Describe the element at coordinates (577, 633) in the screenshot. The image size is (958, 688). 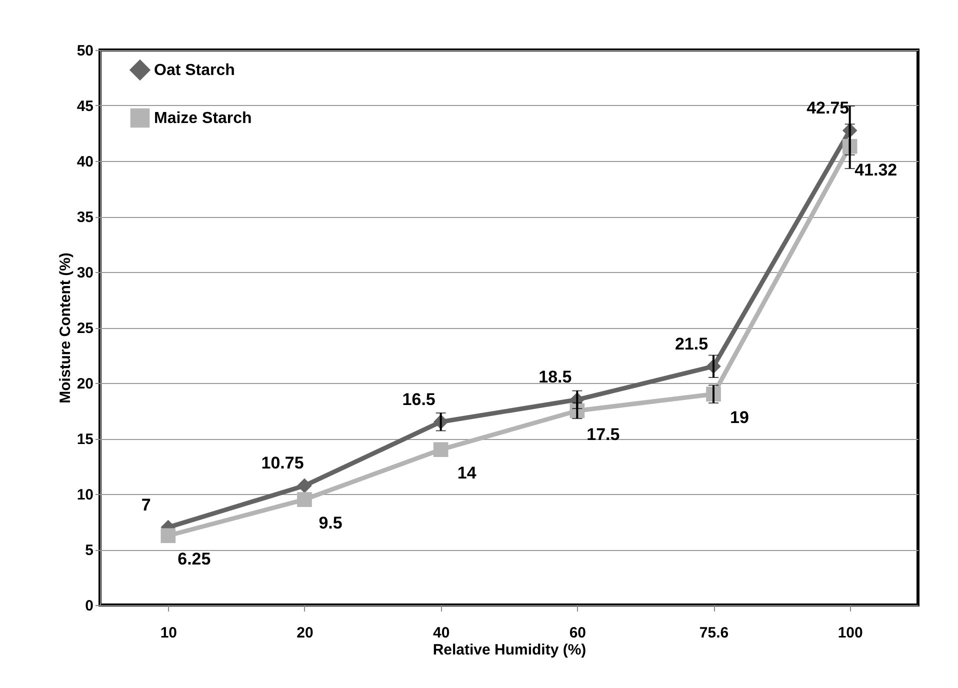
I see `x-tick-label: 60` at that location.